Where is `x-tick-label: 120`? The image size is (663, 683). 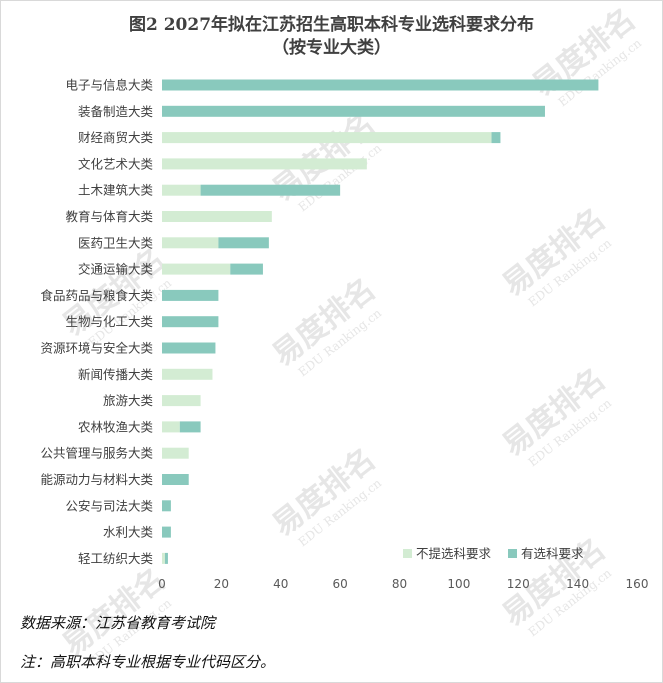
x-tick-label: 120 is located at coordinates (518, 584).